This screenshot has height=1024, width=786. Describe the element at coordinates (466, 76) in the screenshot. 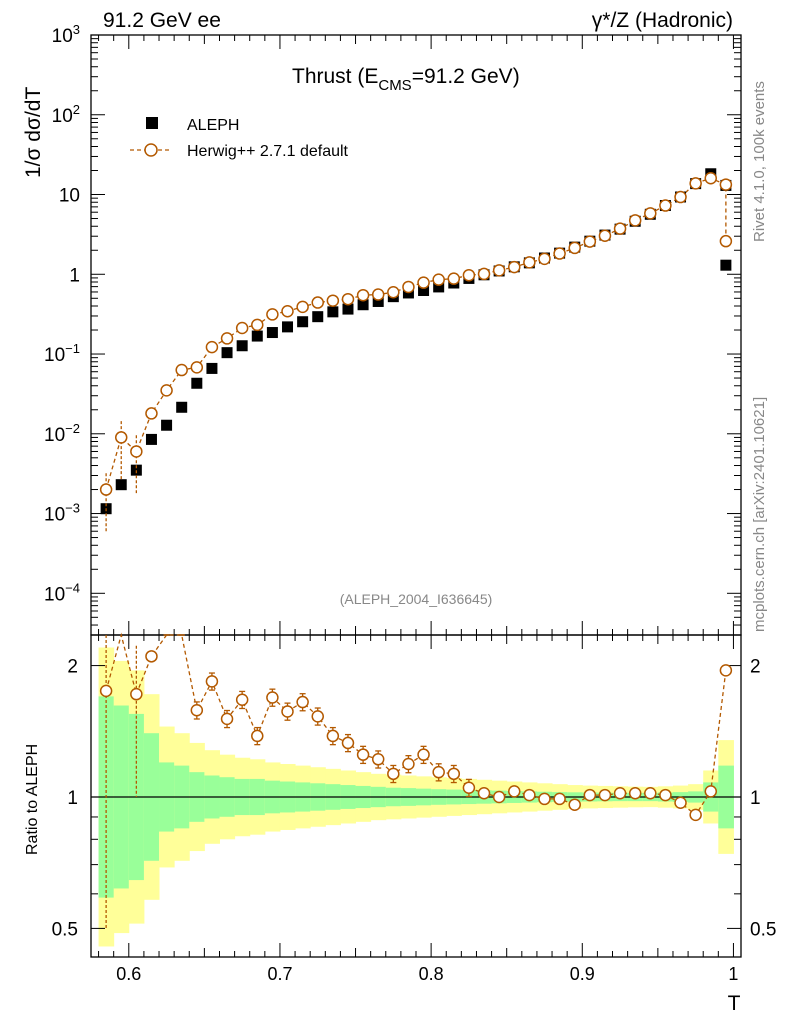

I see `title-post: =91.2 GeV)` at that location.